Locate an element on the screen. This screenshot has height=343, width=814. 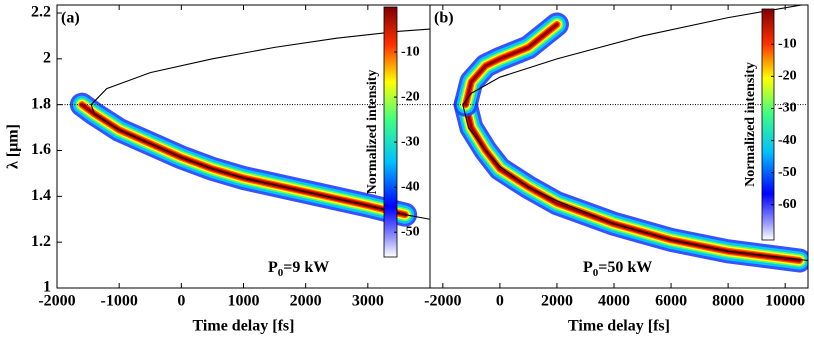
annotation: P0=9 kW is located at coordinates (298, 269).